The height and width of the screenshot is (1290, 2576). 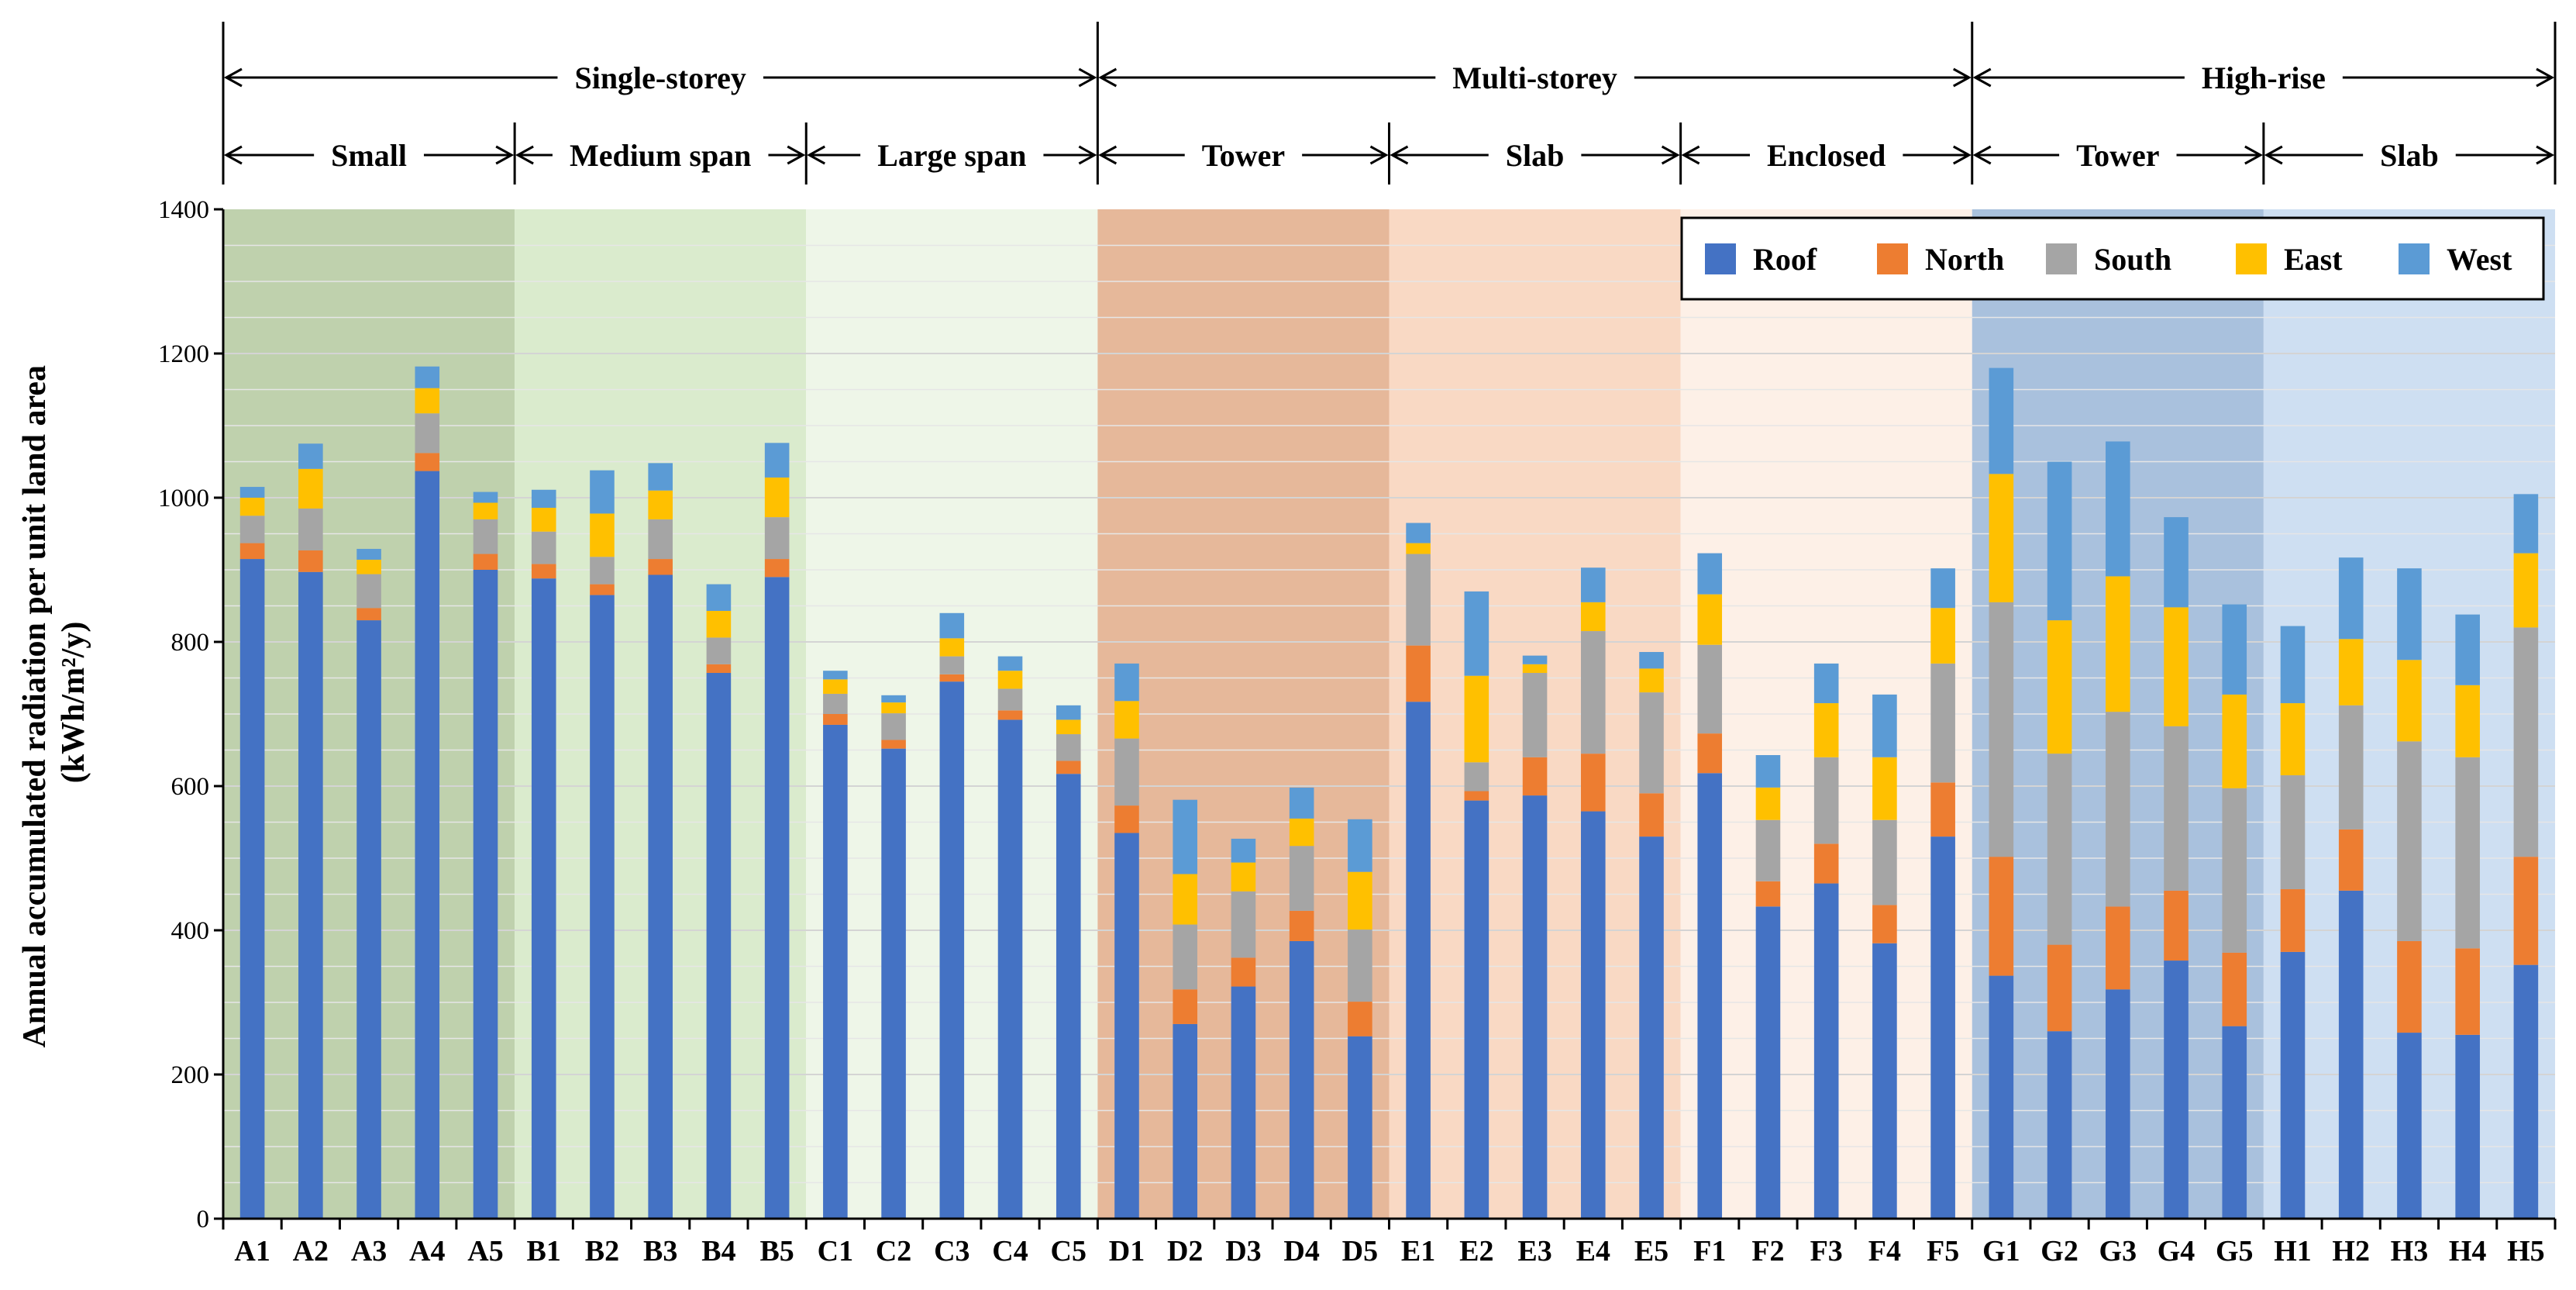 What do you see at coordinates (203, 1219) in the screenshot?
I see `y-tick-label: 0` at bounding box center [203, 1219].